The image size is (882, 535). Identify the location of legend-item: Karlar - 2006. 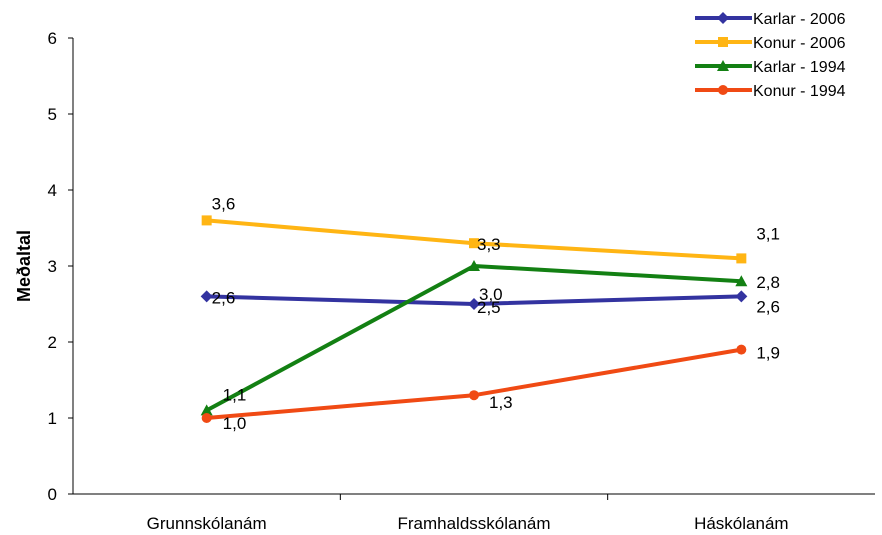
(770, 19).